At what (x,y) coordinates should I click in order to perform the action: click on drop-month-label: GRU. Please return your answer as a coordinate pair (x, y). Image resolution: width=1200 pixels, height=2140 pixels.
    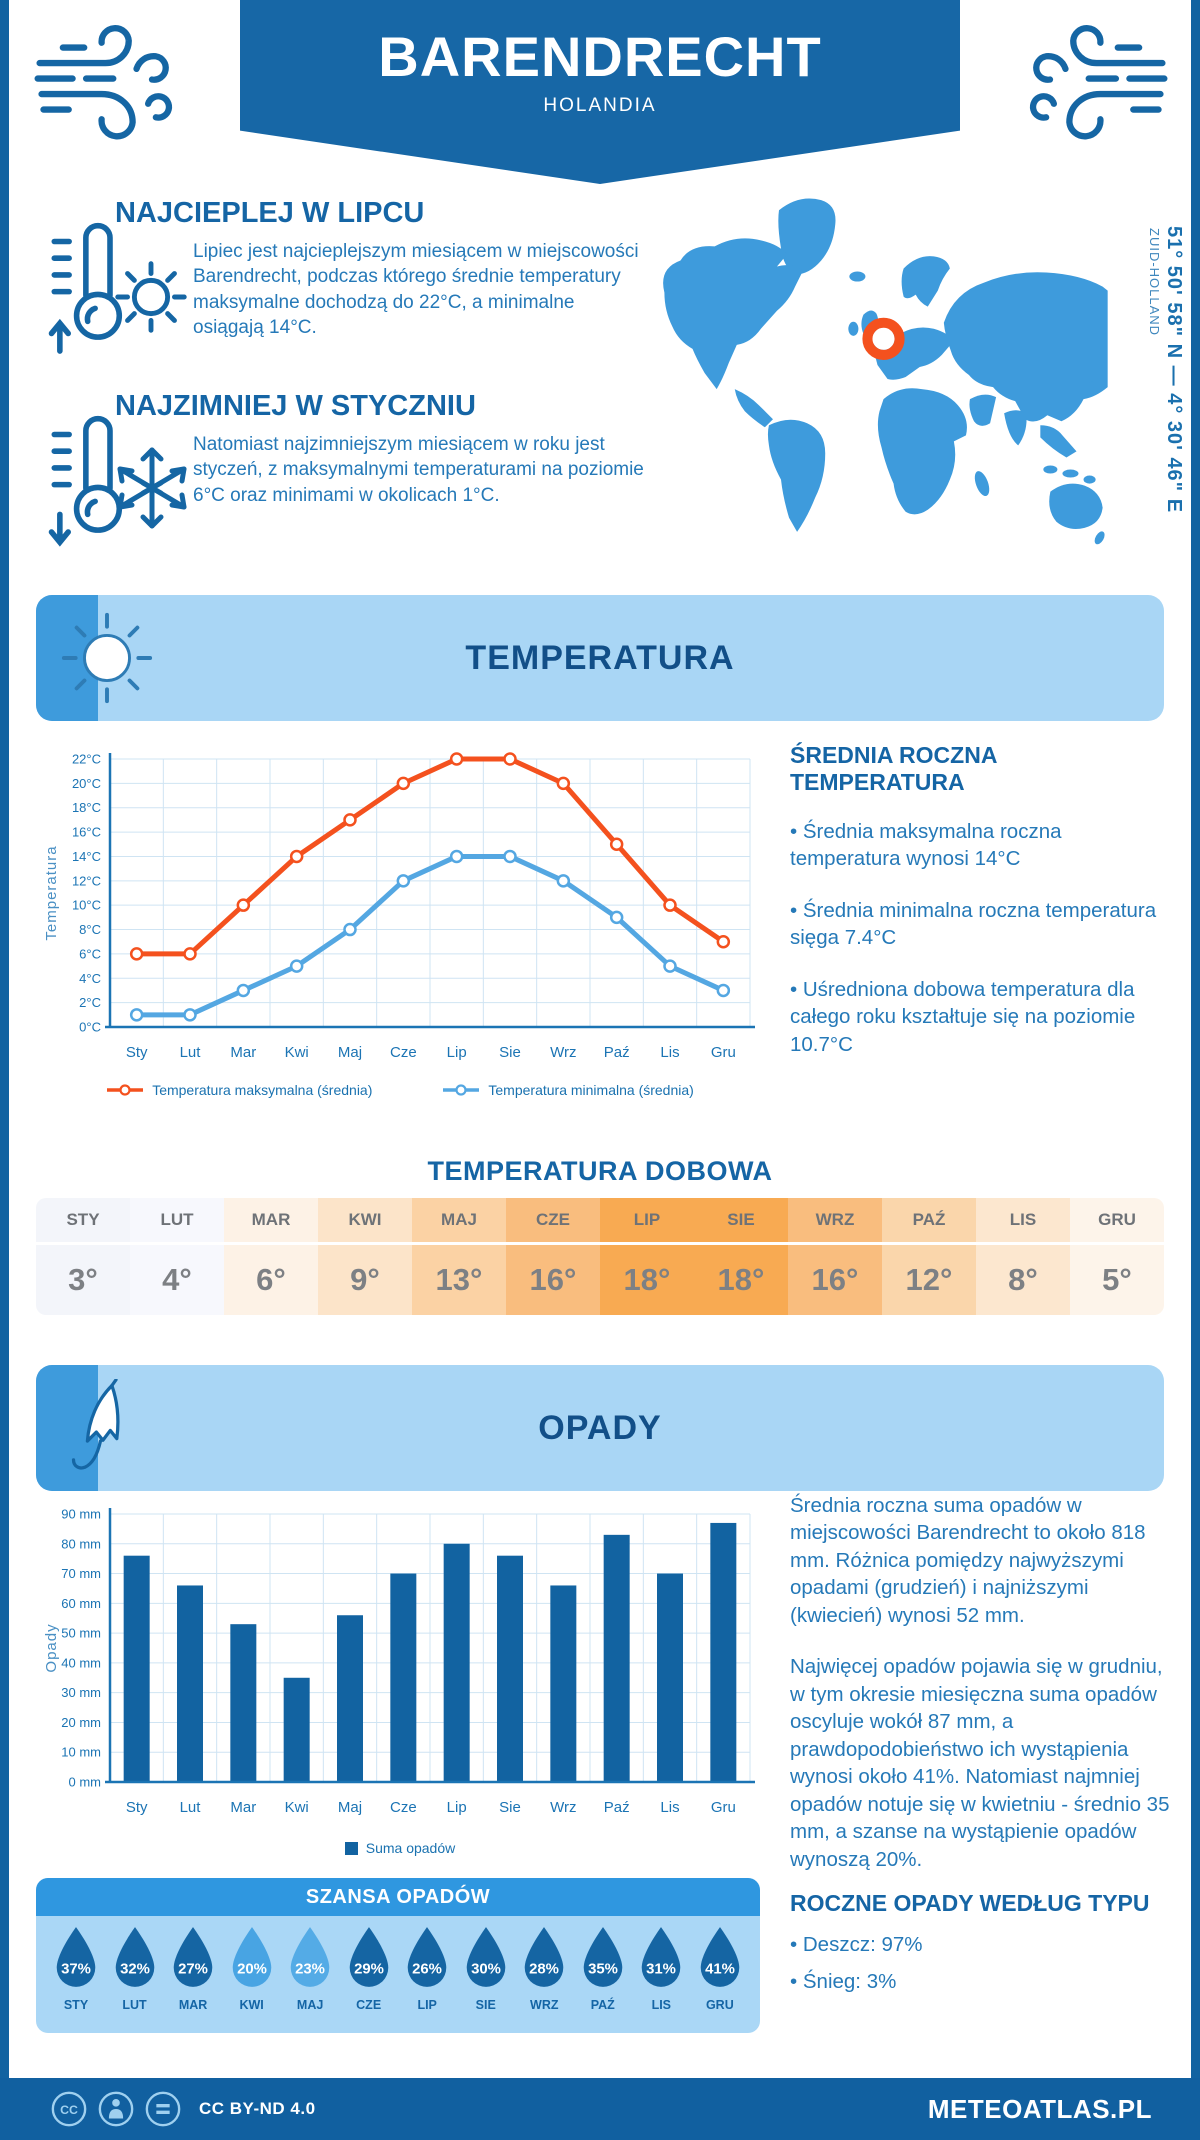
    Looking at the image, I should click on (719, 2005).